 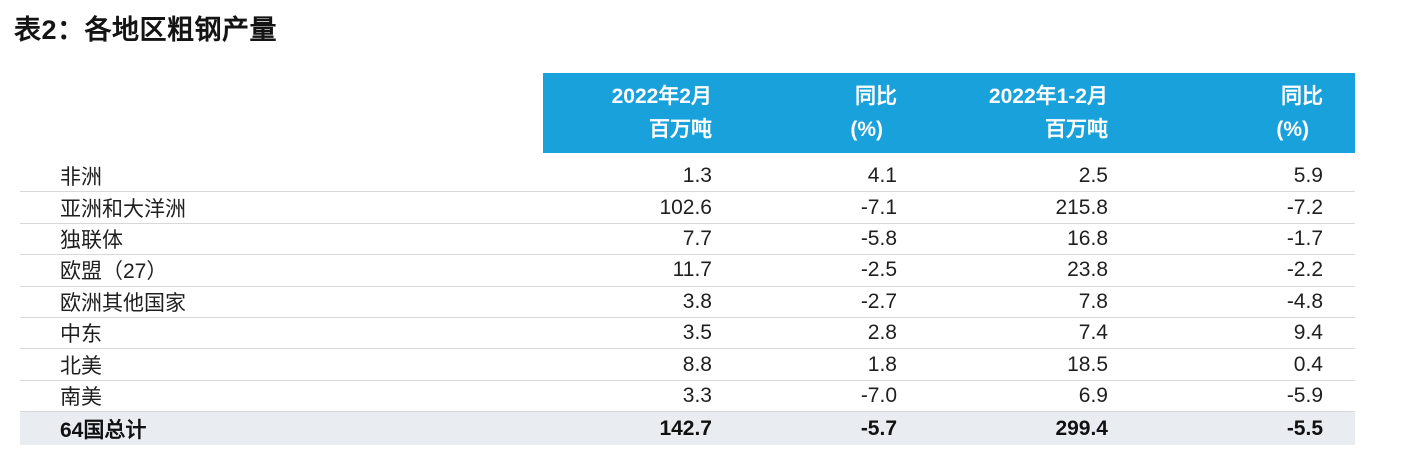 I want to click on value-cell: 6.9, so click(x=1093, y=395).